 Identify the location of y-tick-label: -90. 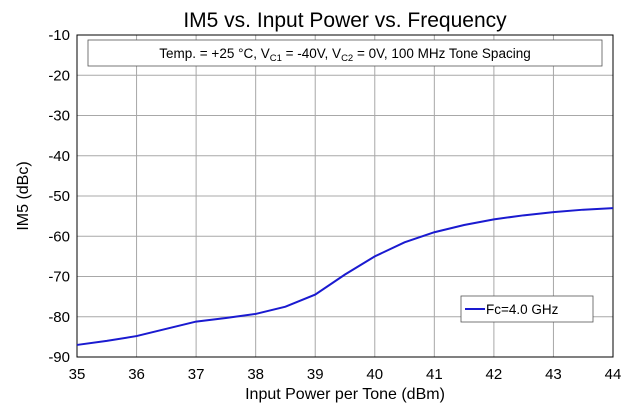
(59, 357).